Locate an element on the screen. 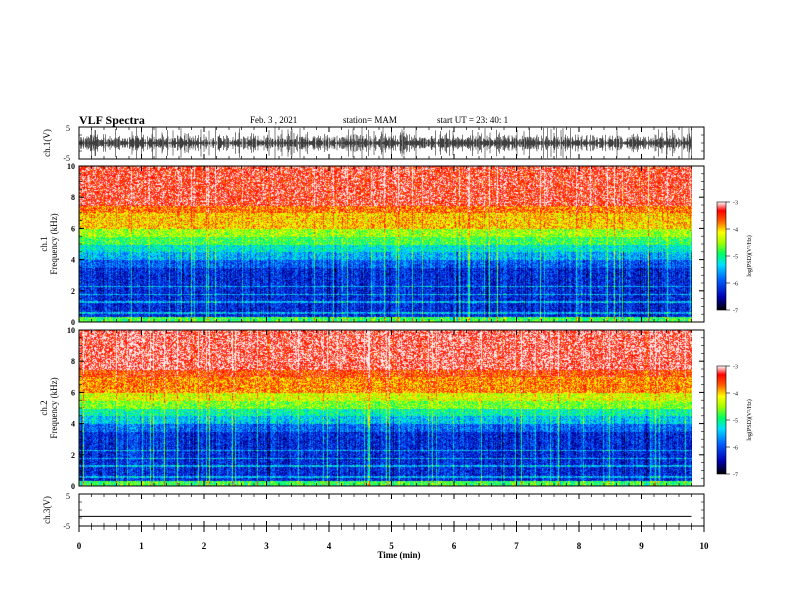  ch3-ylabel: ch.3(V) is located at coordinates (47, 510).